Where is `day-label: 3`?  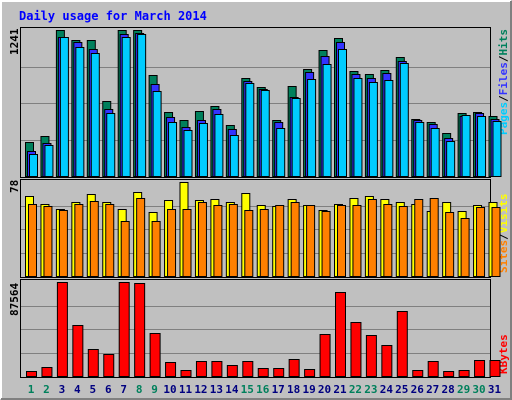 day-label: 3 is located at coordinates (62, 389).